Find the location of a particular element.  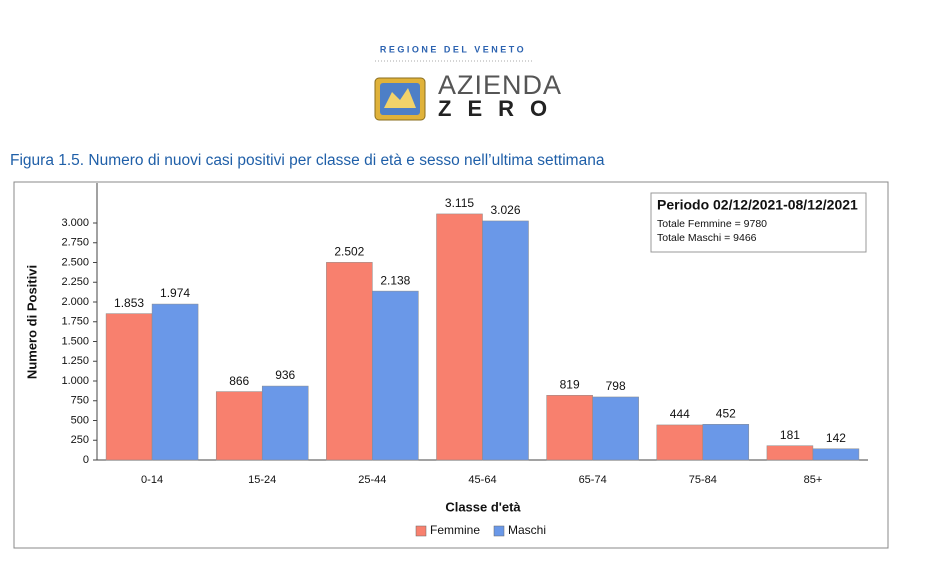

x-tick-label: 75-84 is located at coordinates (703, 480).